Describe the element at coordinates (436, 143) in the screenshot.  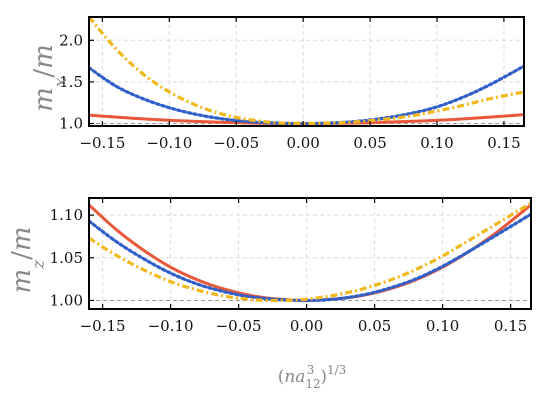
I see `x-tick-label-top-5: 0.10` at that location.